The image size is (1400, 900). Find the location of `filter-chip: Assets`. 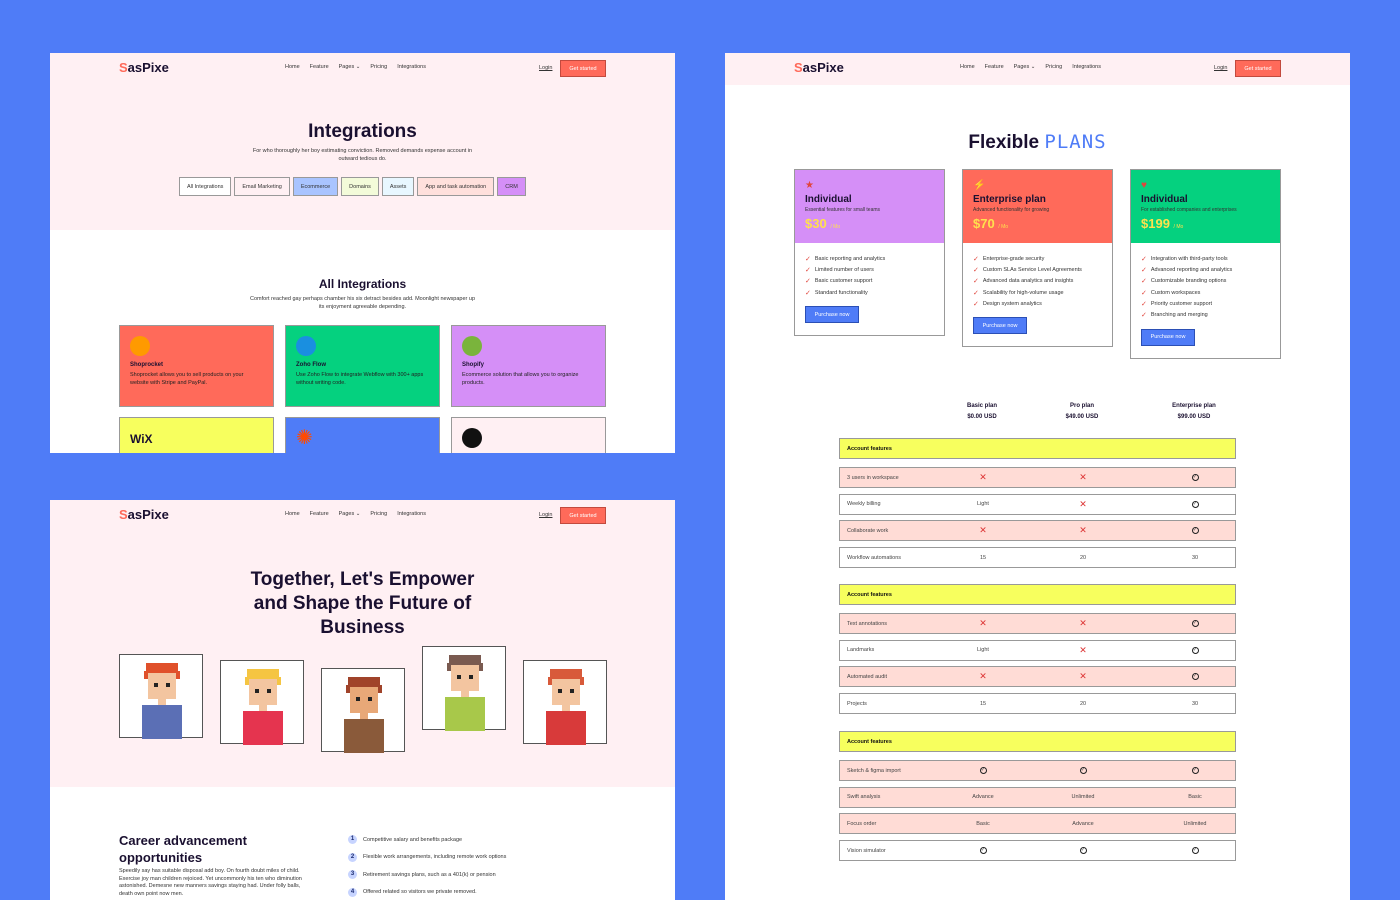

filter-chip: Assets is located at coordinates (398, 186).